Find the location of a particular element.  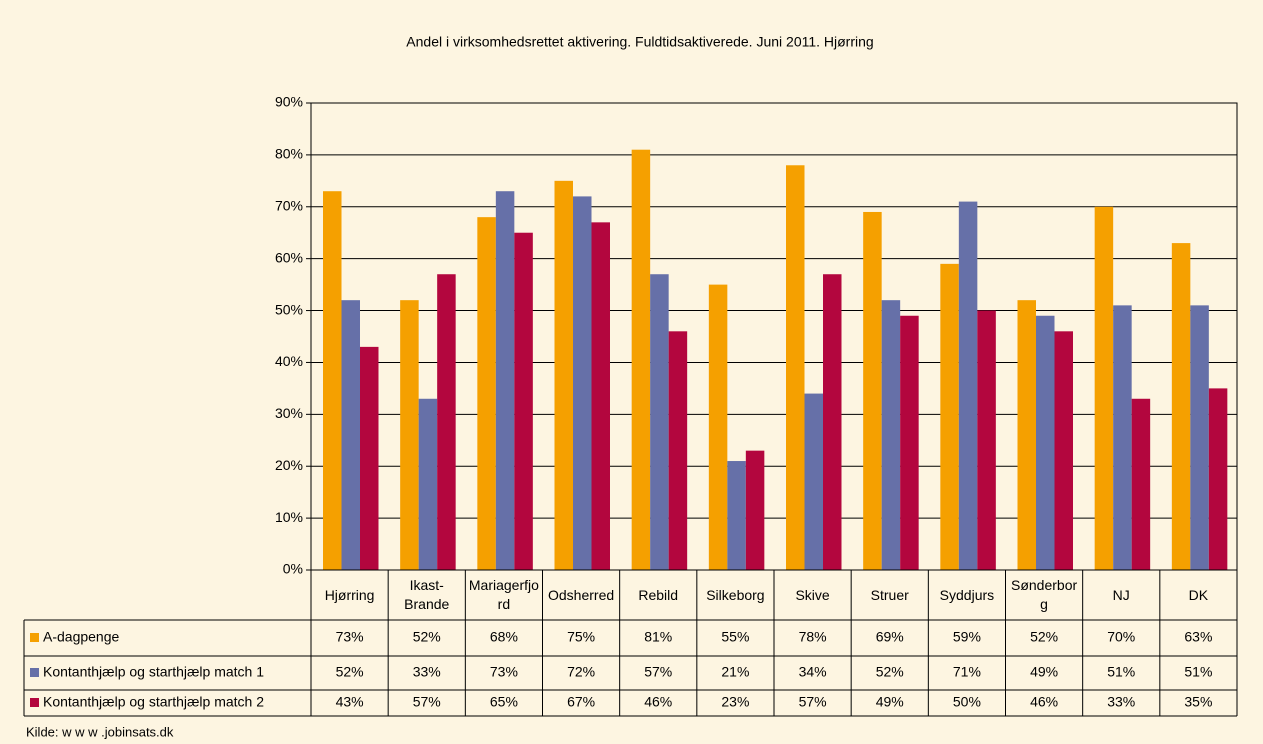

table-value: 81% is located at coordinates (658, 637).